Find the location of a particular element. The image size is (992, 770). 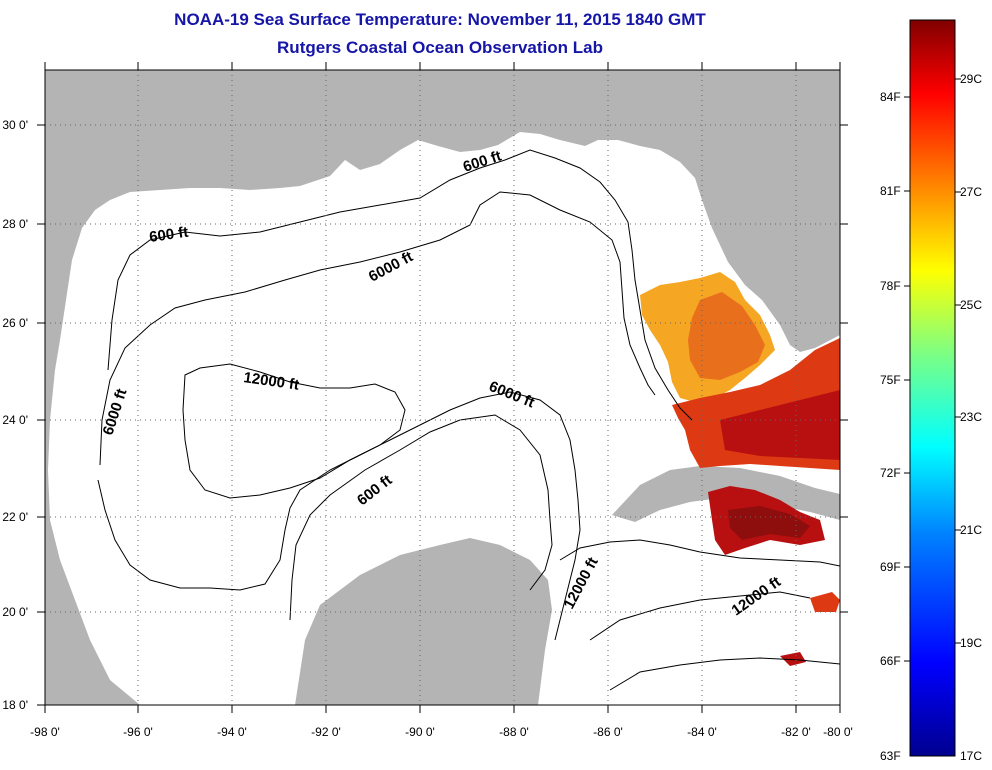

lon-label: -90 0' is located at coordinates (420, 732).